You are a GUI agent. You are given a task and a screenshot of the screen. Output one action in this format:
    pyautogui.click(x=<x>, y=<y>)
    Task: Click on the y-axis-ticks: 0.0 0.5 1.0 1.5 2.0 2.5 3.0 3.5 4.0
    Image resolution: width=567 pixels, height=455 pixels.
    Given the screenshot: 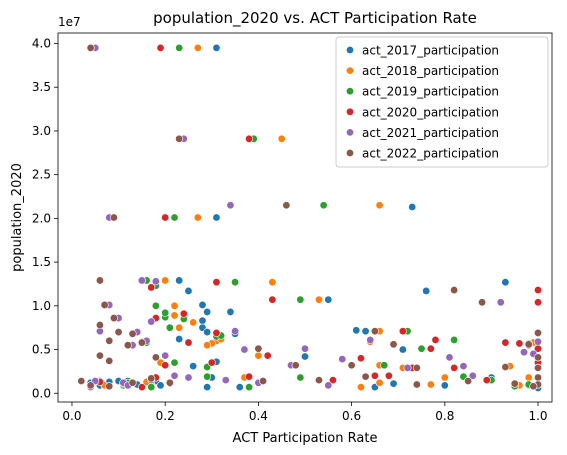 What is the action you would take?
    pyautogui.click(x=45, y=218)
    